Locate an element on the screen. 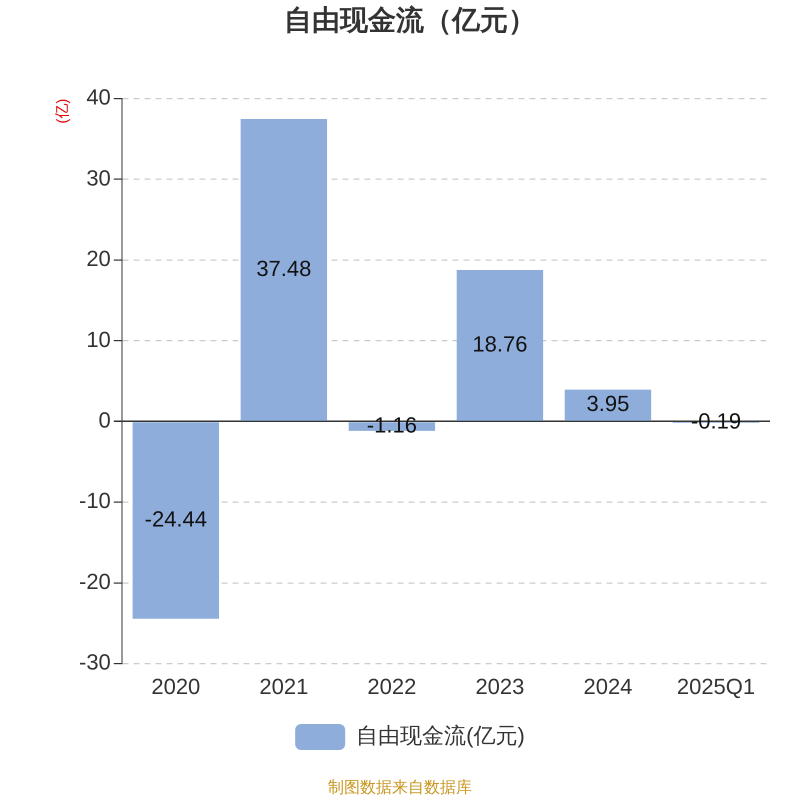 This screenshot has height=800, width=800. x-tick-label: 2021 is located at coordinates (283, 686).